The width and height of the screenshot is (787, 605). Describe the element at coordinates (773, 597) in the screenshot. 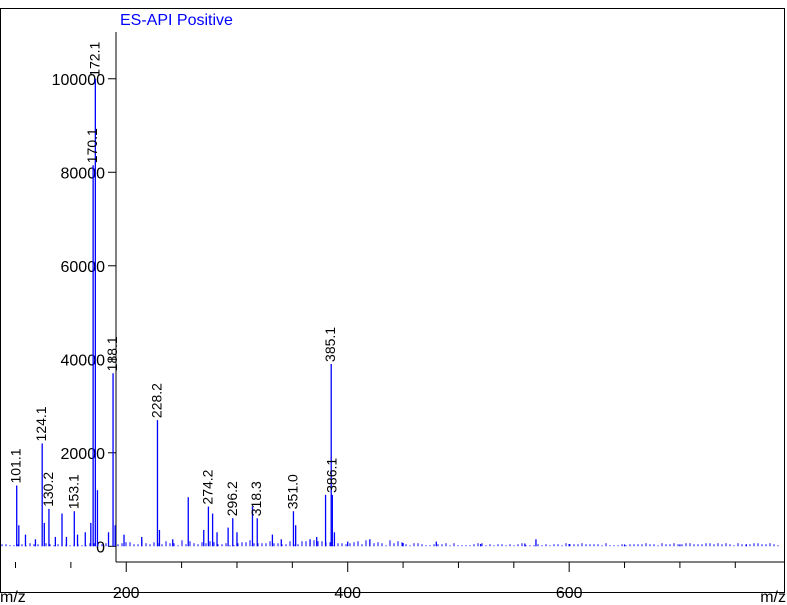

I see `x-unit-label-right: m/z` at that location.